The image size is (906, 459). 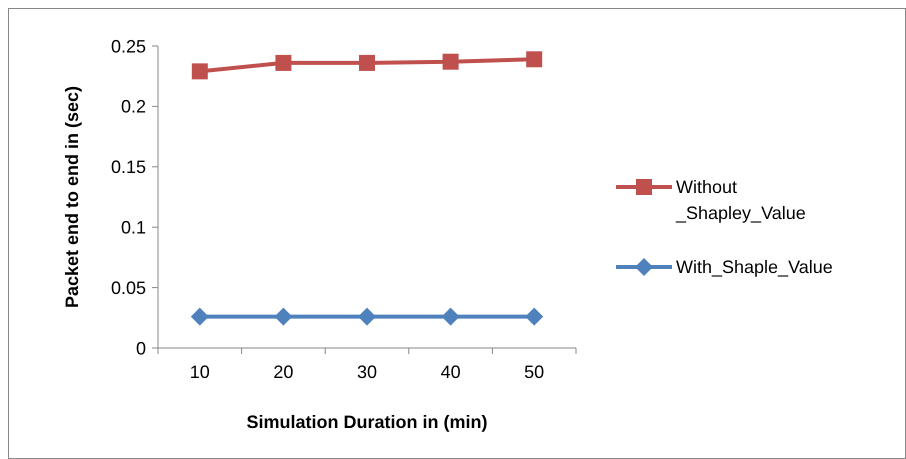 What do you see at coordinates (367, 372) in the screenshot?
I see `x-tick-label: 30` at bounding box center [367, 372].